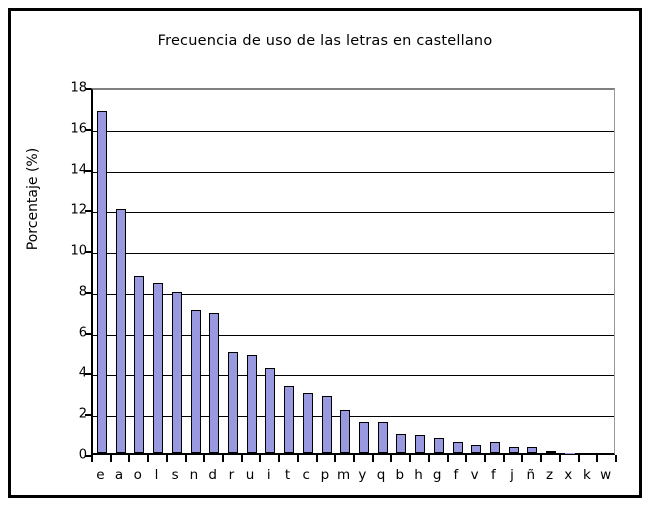 Image resolution: width=656 pixels, height=512 pixels. Describe the element at coordinates (325, 475) in the screenshot. I see `x-axis-tick-label: p` at that location.